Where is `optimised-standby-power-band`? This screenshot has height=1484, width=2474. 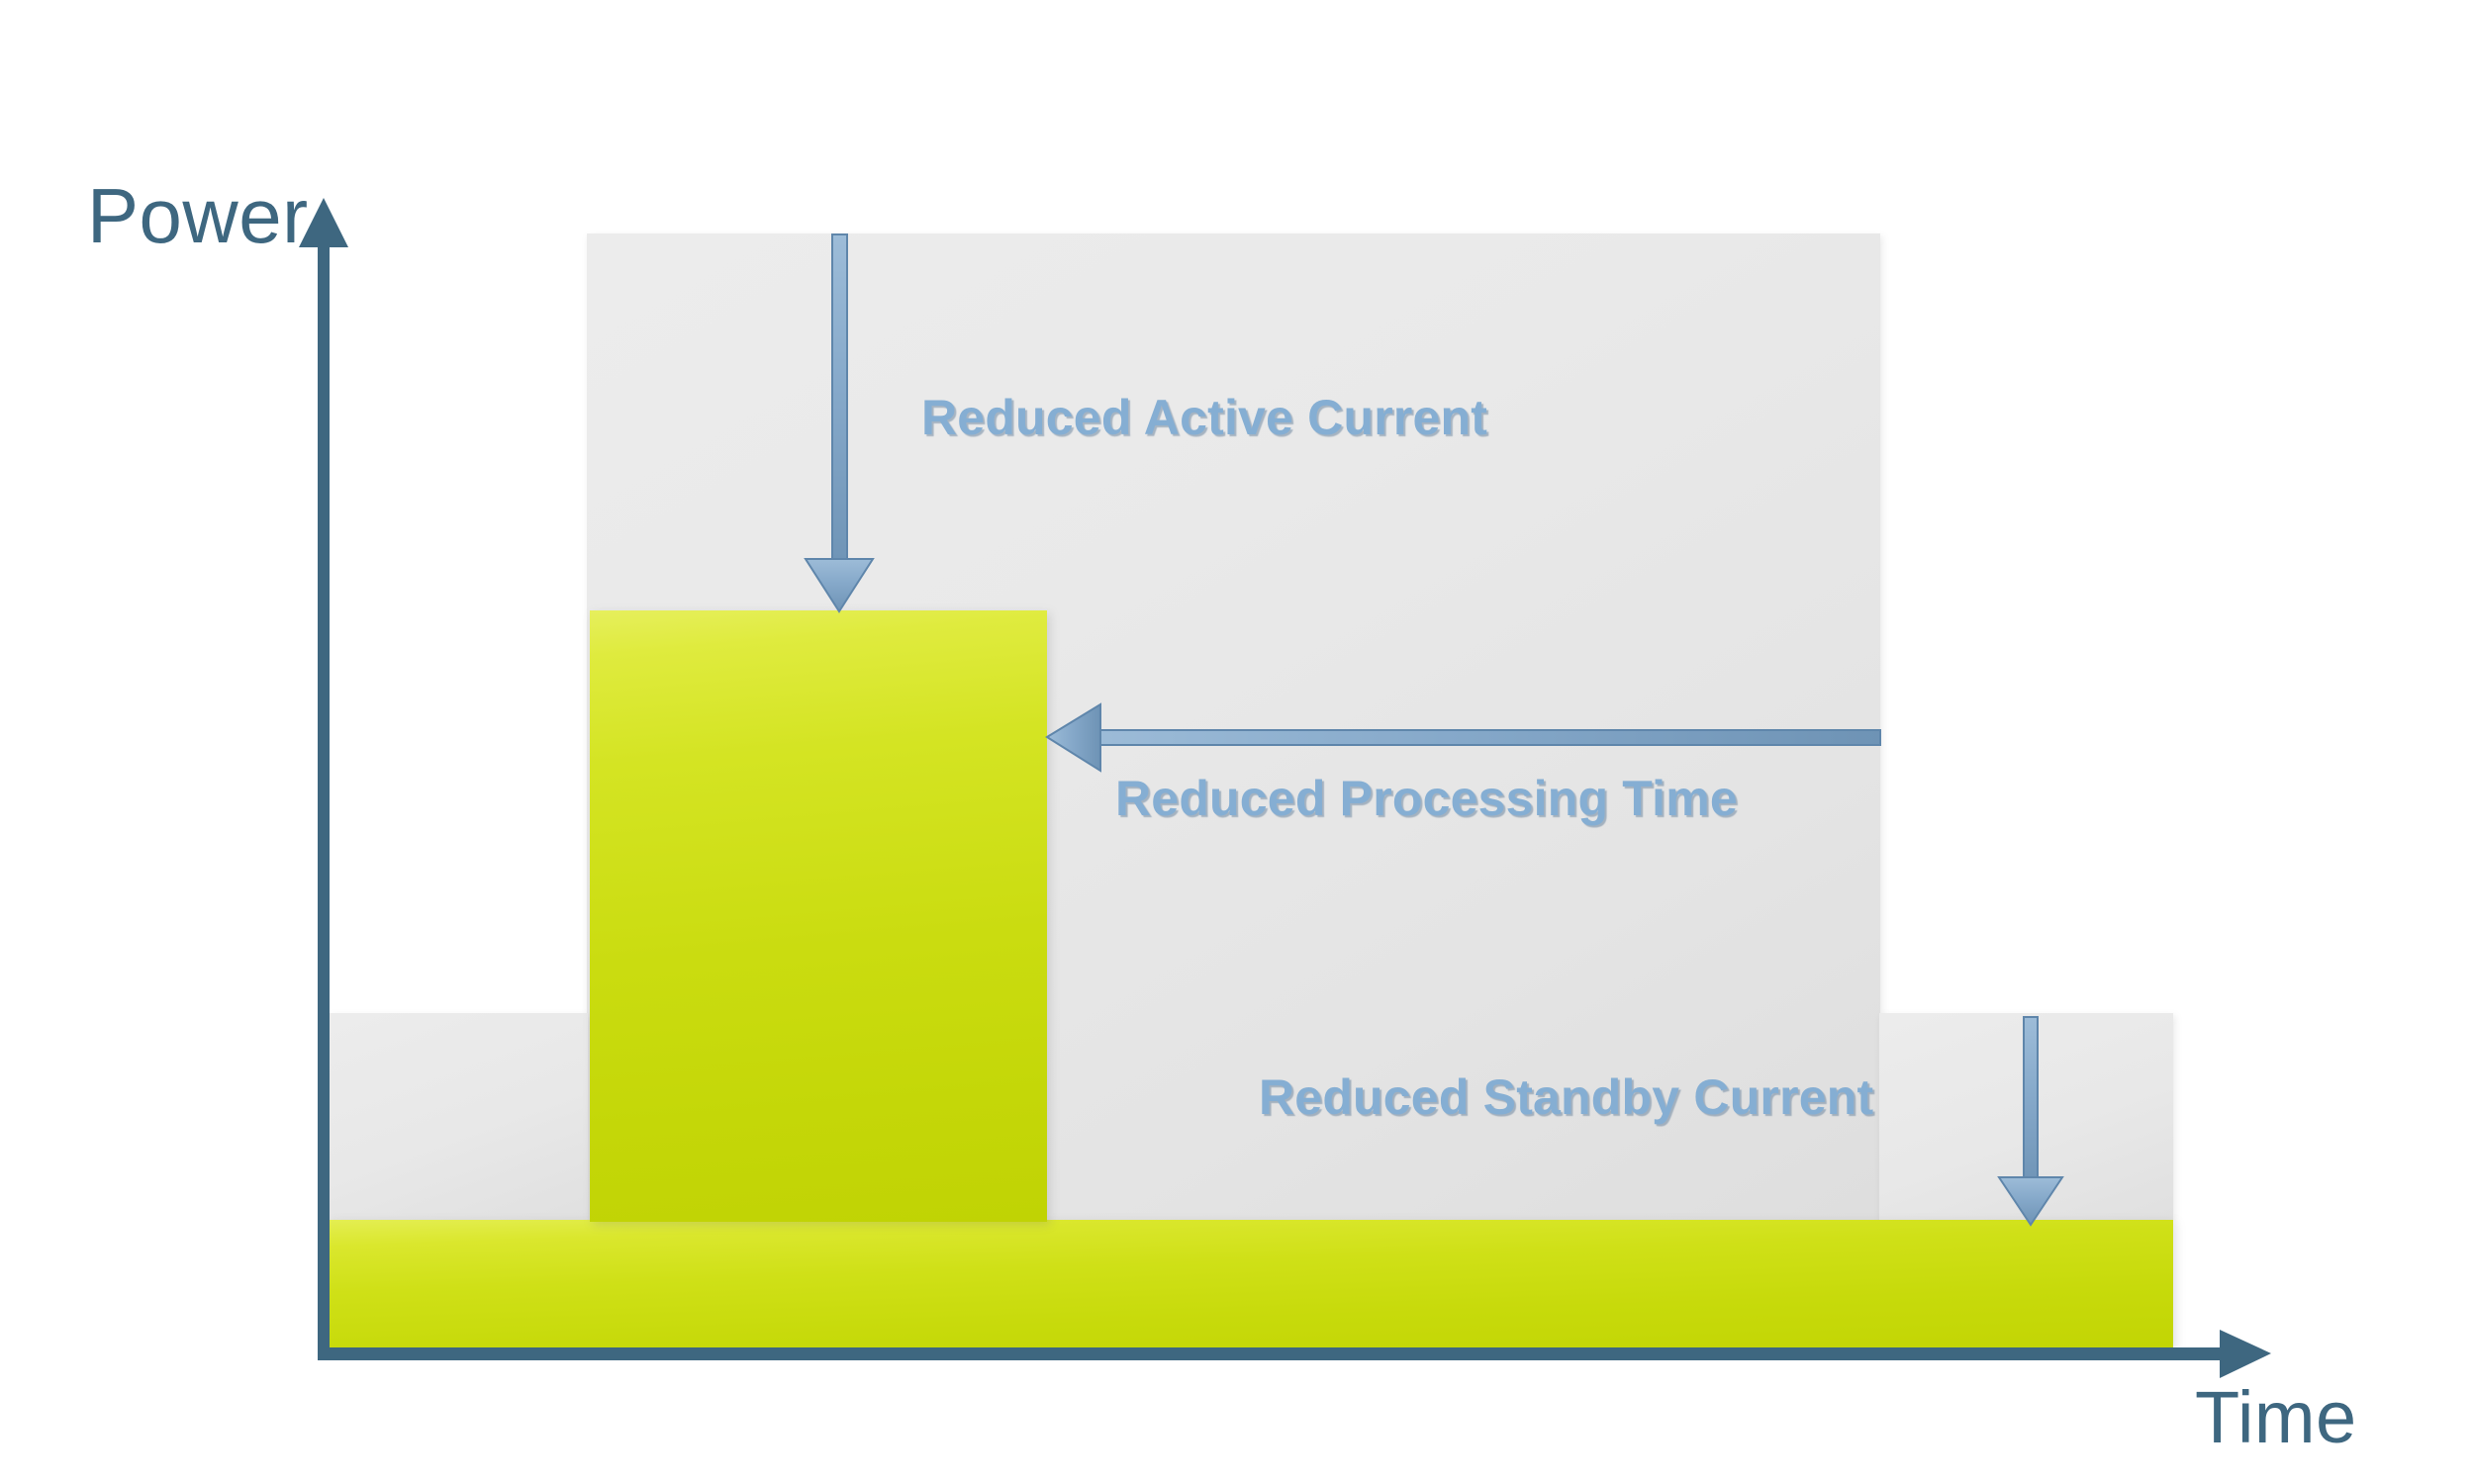
optimised-standby-power-band is located at coordinates (1251, 1283).